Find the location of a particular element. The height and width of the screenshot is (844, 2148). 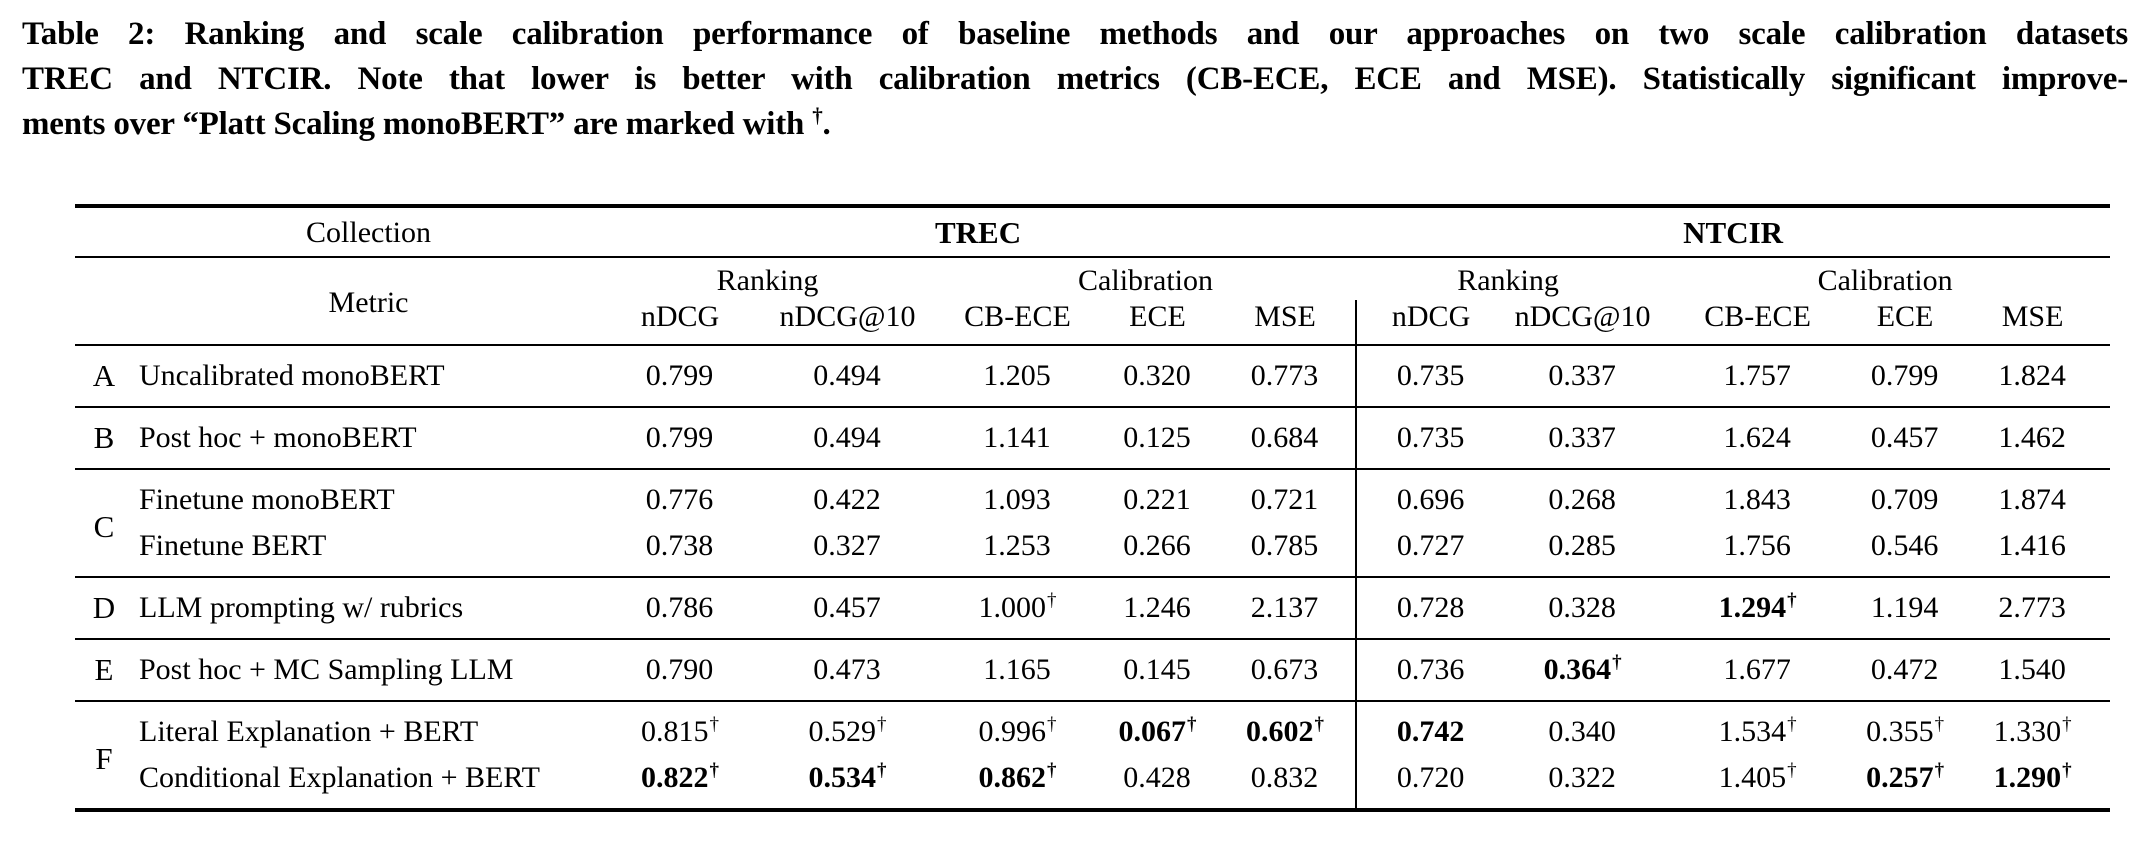

metric-cell: 1.194 is located at coordinates (1904, 607).